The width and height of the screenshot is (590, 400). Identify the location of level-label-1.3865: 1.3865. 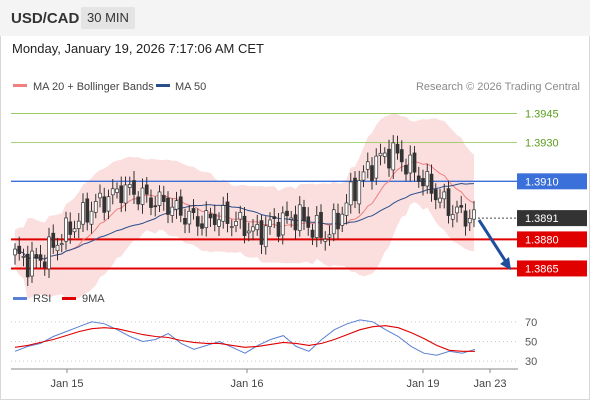
(542, 269).